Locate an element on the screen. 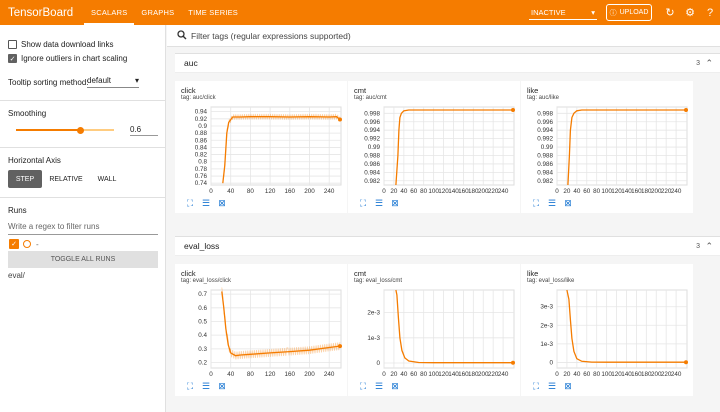 Image resolution: width=720 pixels, height=412 pixels. ignore-outliers-checkbox: ✓ is located at coordinates (12, 58).